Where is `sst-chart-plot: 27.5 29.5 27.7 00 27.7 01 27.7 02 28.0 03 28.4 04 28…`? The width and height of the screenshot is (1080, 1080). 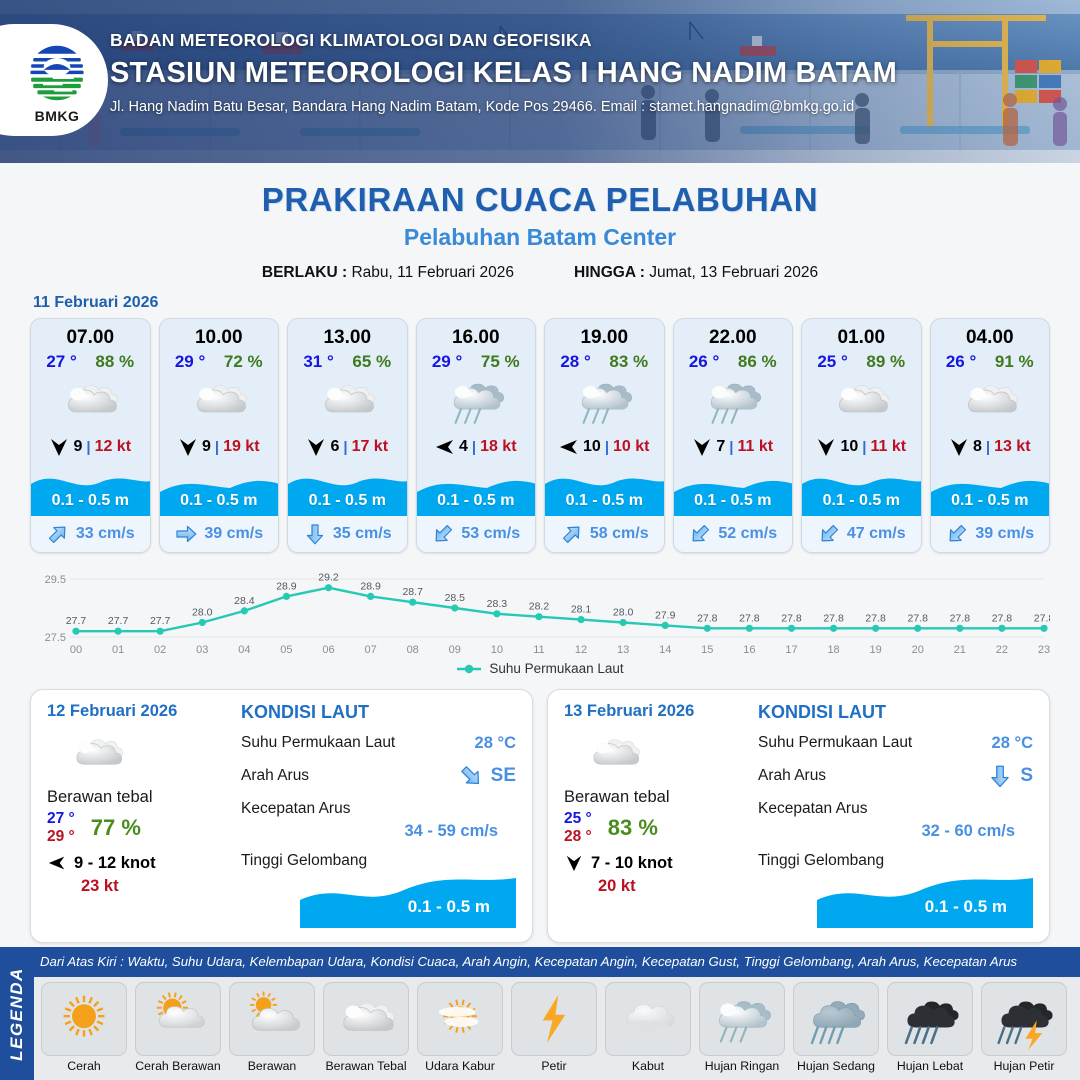 sst-chart-plot: 27.5 29.5 27.7 00 27.7 01 27.7 02 28.0 03 28.4 04 28… is located at coordinates (547, 614).